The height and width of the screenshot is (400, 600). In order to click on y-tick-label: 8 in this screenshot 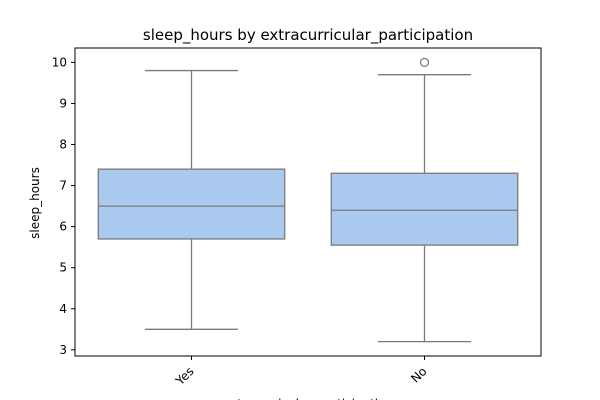, I will do `click(63, 145)`.